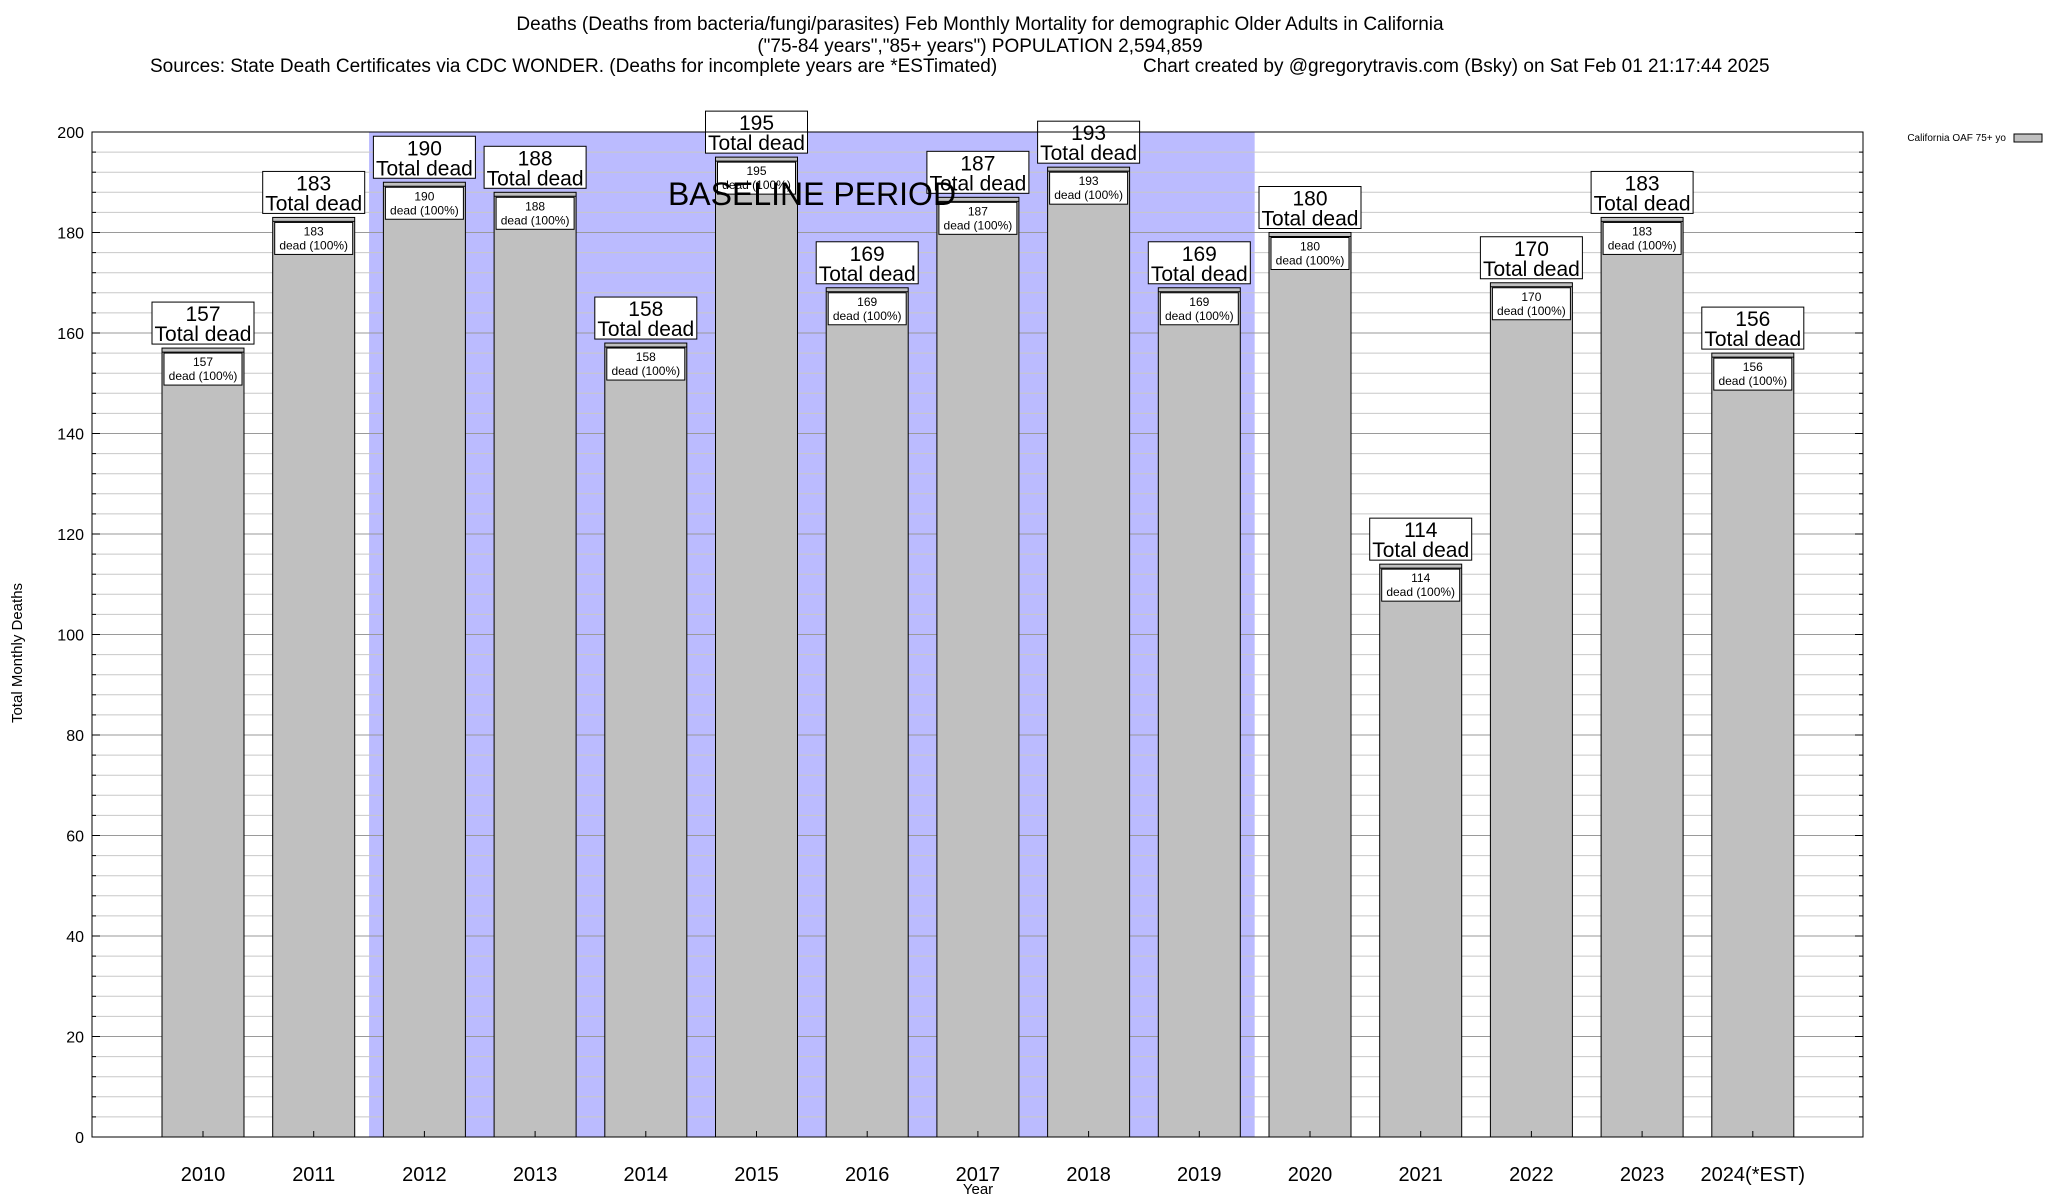 The image size is (2048, 1200). Describe the element at coordinates (756, 647) in the screenshot. I see `bar-2015` at that location.